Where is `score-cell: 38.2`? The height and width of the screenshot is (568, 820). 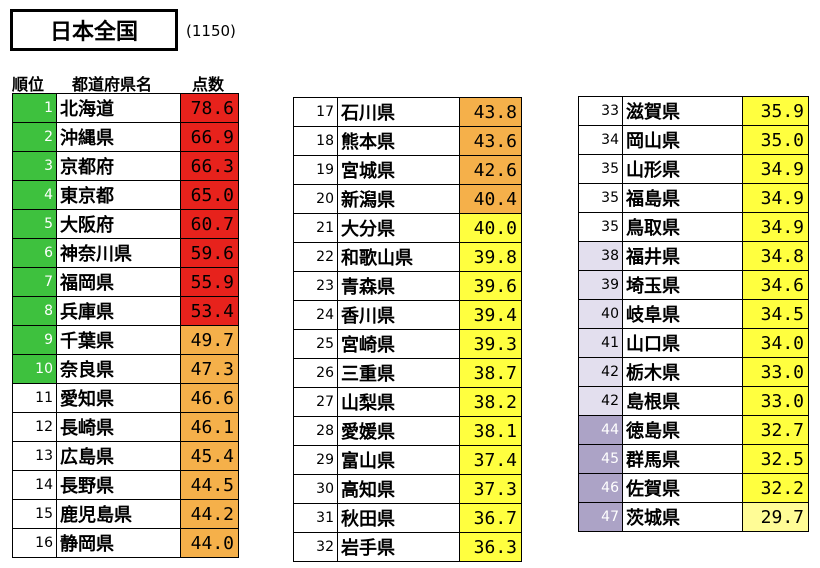
score-cell: 38.2 is located at coordinates (490, 402).